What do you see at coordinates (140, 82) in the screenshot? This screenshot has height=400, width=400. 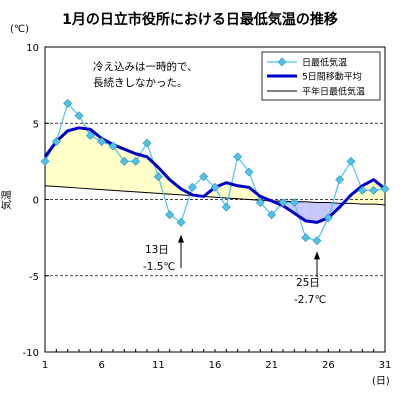 I see `note-line-2: 長続きしなかった。` at bounding box center [140, 82].